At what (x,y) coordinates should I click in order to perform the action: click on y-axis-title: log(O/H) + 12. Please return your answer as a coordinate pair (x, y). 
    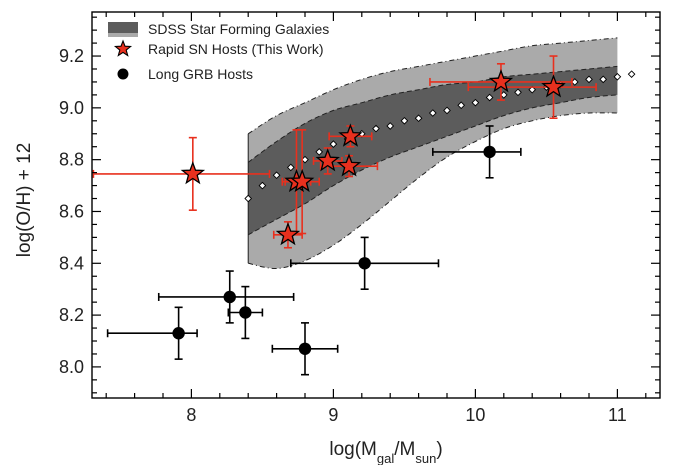
    Looking at the image, I should click on (24, 200).